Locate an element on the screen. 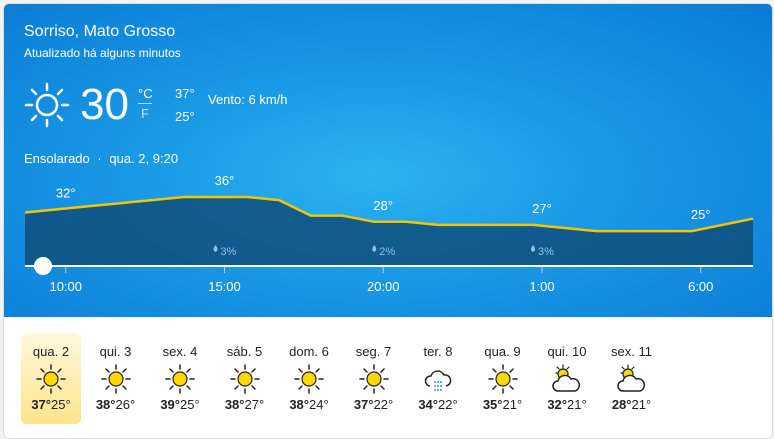 This screenshot has width=774, height=439. day-temps: 37°25° is located at coordinates (51, 404).